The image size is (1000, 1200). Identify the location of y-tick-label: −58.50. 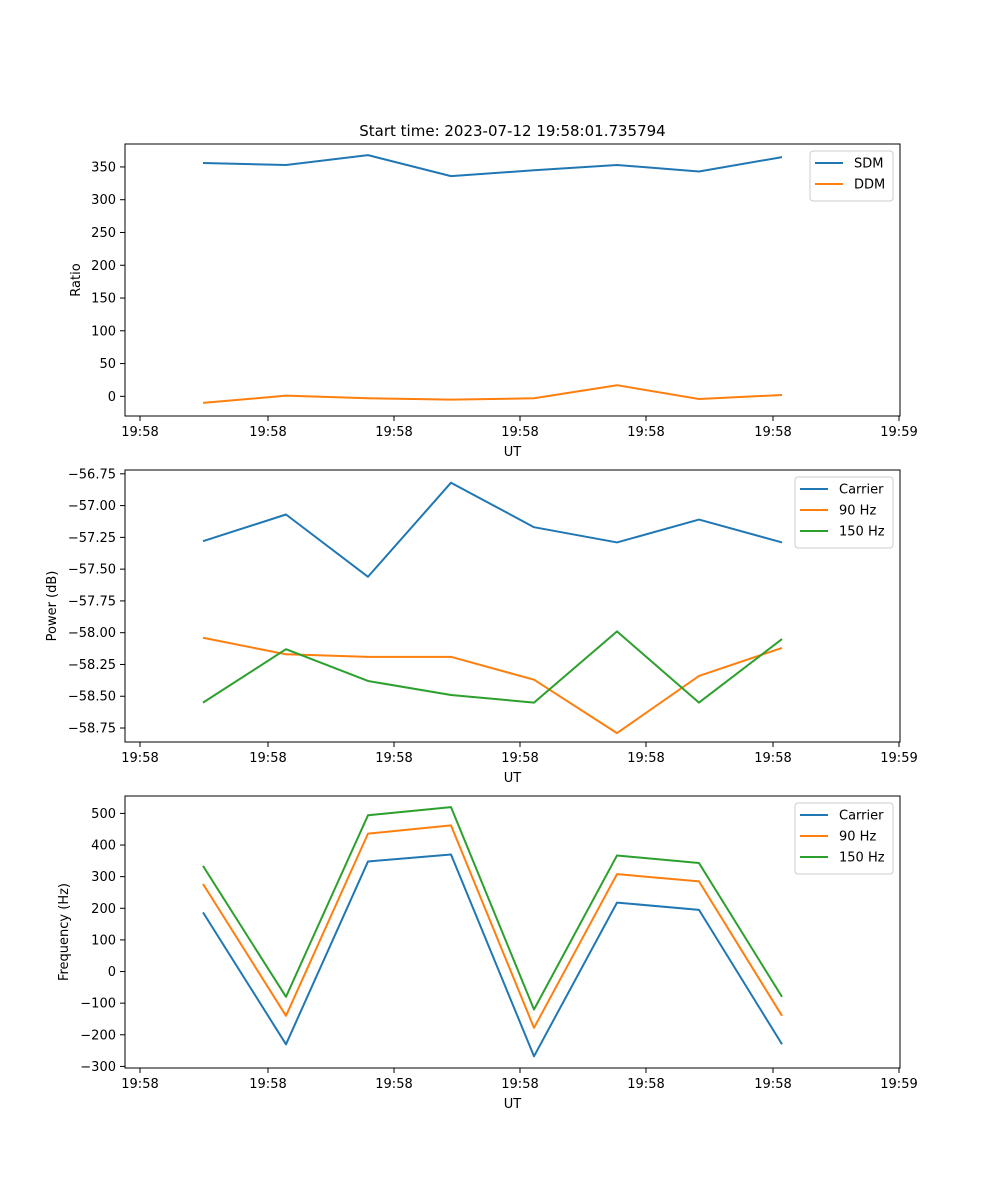
(92, 697).